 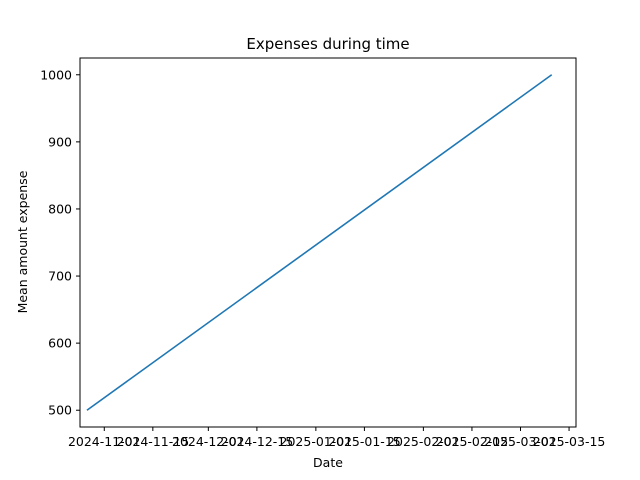 What do you see at coordinates (364, 441) in the screenshot?
I see `x-tick-label: 2025-01-15` at bounding box center [364, 441].